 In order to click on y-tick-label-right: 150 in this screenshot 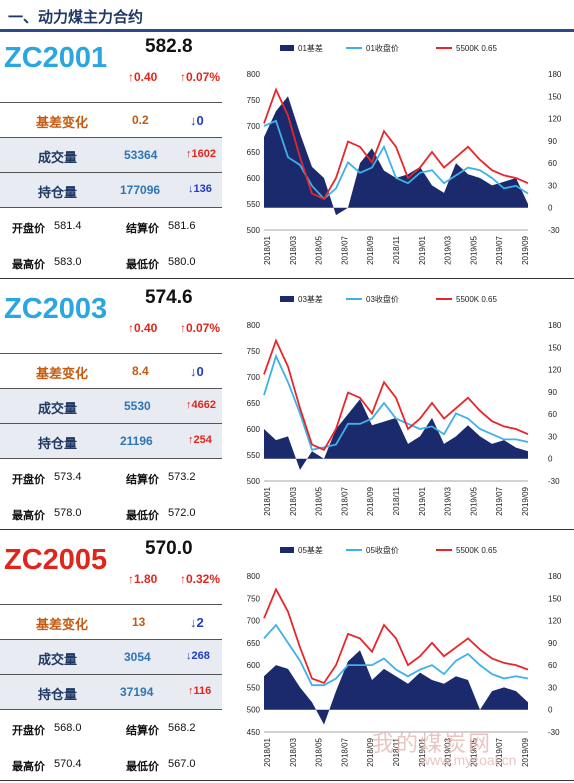, I will do `click(555, 96)`.